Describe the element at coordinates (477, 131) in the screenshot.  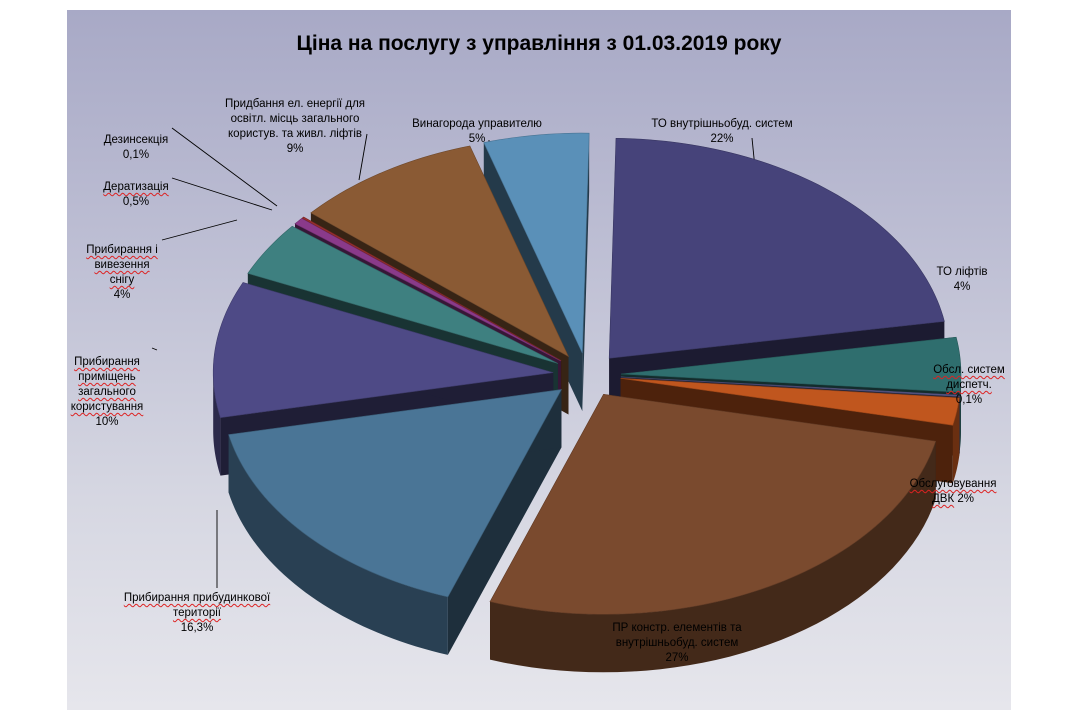
I see `label-vynag: Винагорода управителю 5%` at that location.